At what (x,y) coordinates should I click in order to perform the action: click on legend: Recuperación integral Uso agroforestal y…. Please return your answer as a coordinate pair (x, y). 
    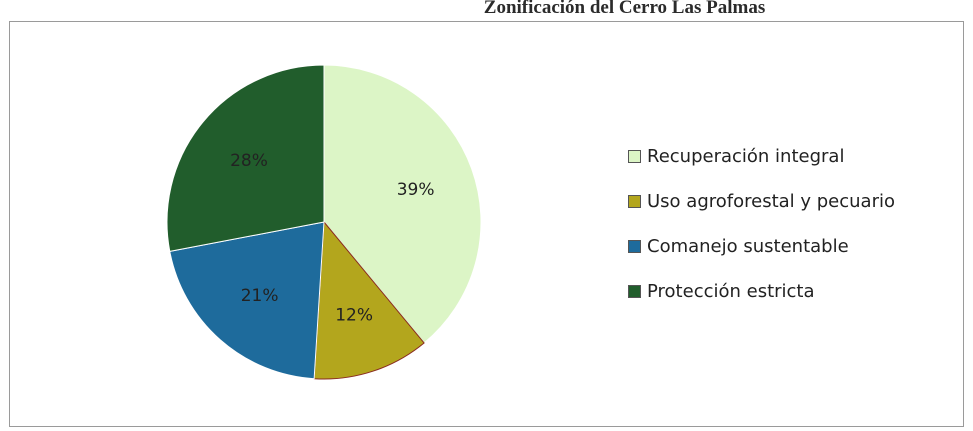
    Looking at the image, I should click on (761, 235).